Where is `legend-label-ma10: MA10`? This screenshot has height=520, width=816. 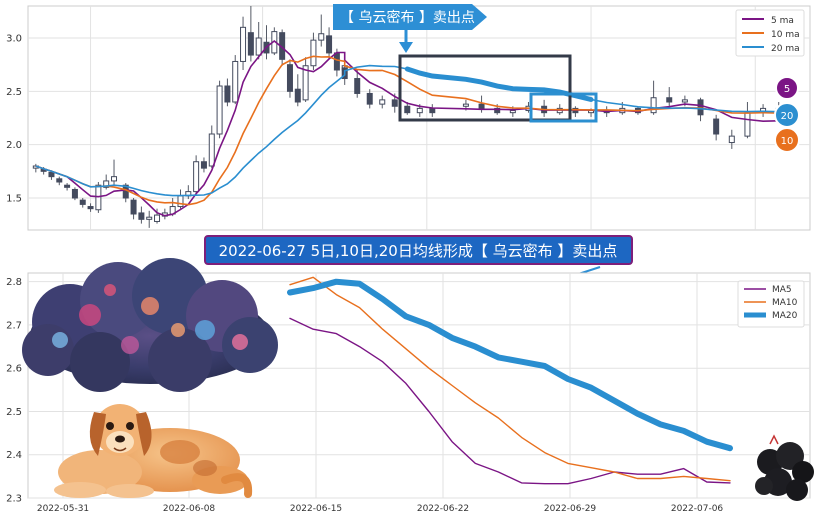
legend-label-ma10: MA10 is located at coordinates (785, 303).